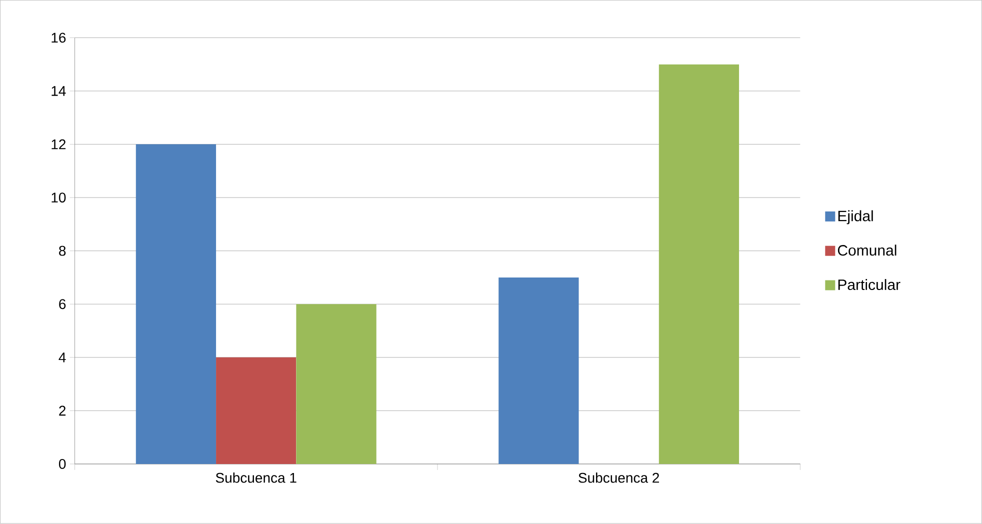 The width and height of the screenshot is (982, 524). Describe the element at coordinates (62, 411) in the screenshot. I see `y-tick-label: 2` at that location.